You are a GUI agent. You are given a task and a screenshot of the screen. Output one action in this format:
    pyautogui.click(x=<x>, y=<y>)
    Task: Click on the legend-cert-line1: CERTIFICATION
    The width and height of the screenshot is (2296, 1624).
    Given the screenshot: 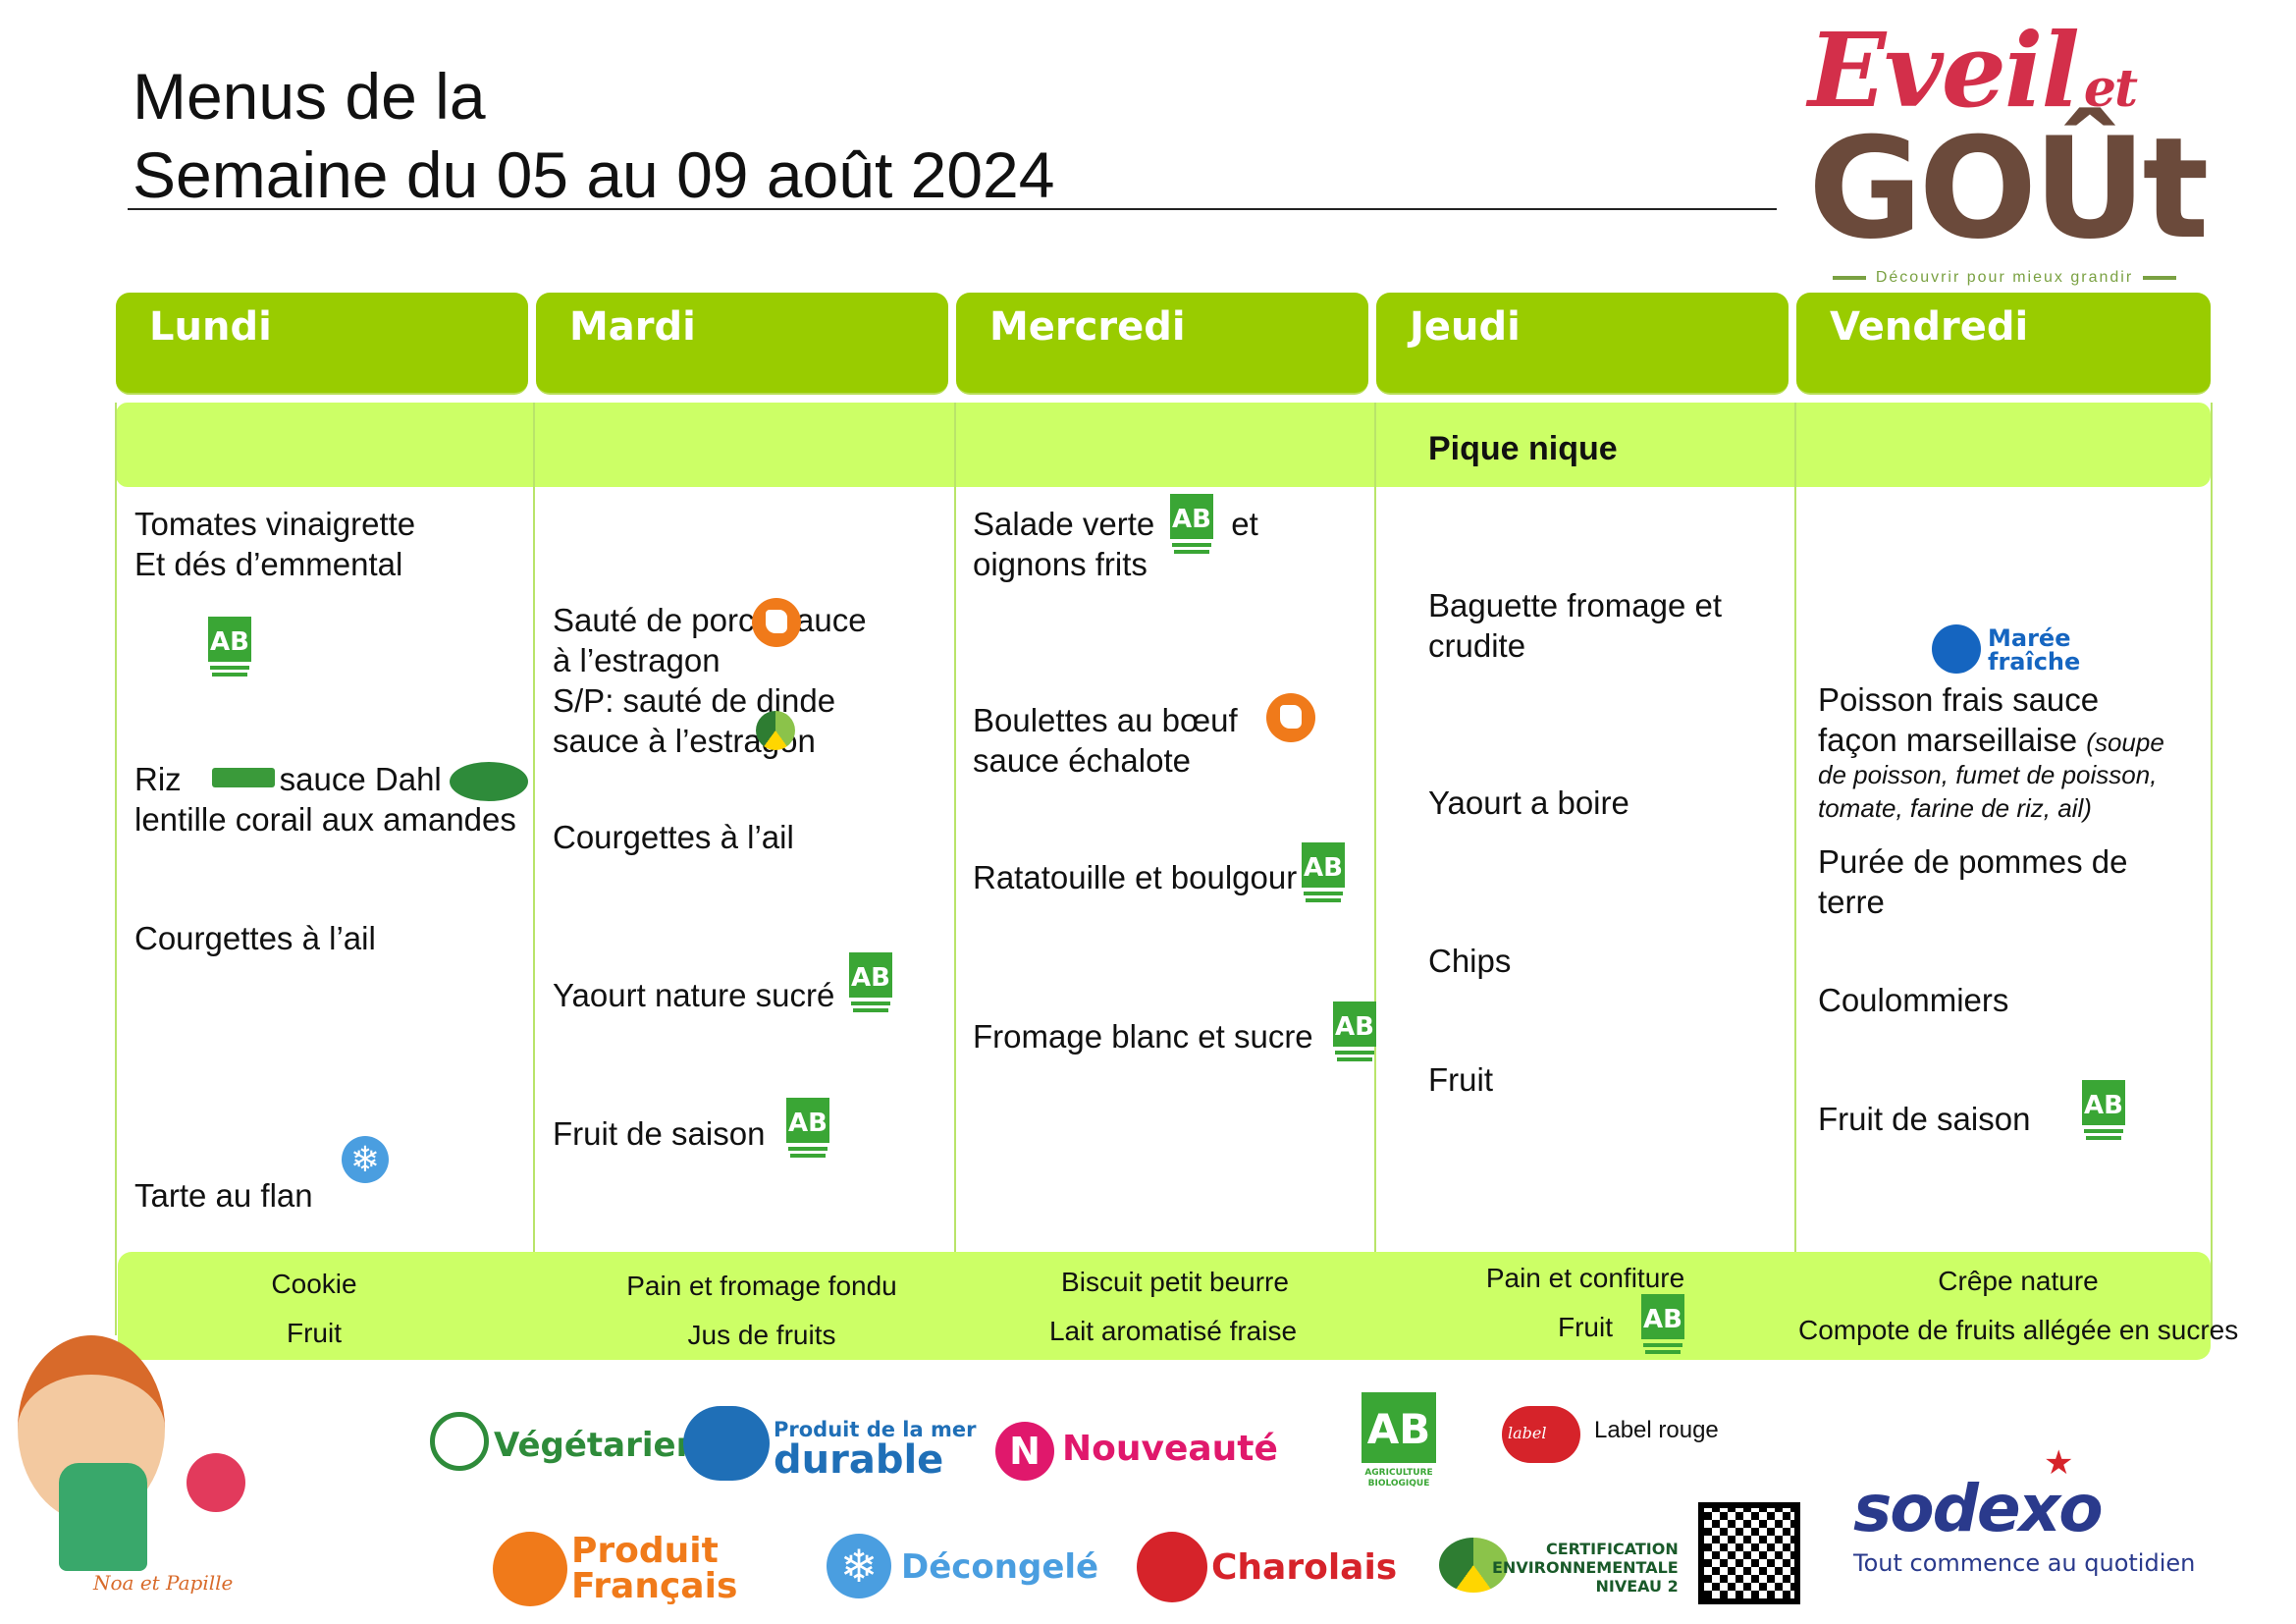 What is the action you would take?
    pyautogui.click(x=1612, y=1549)
    